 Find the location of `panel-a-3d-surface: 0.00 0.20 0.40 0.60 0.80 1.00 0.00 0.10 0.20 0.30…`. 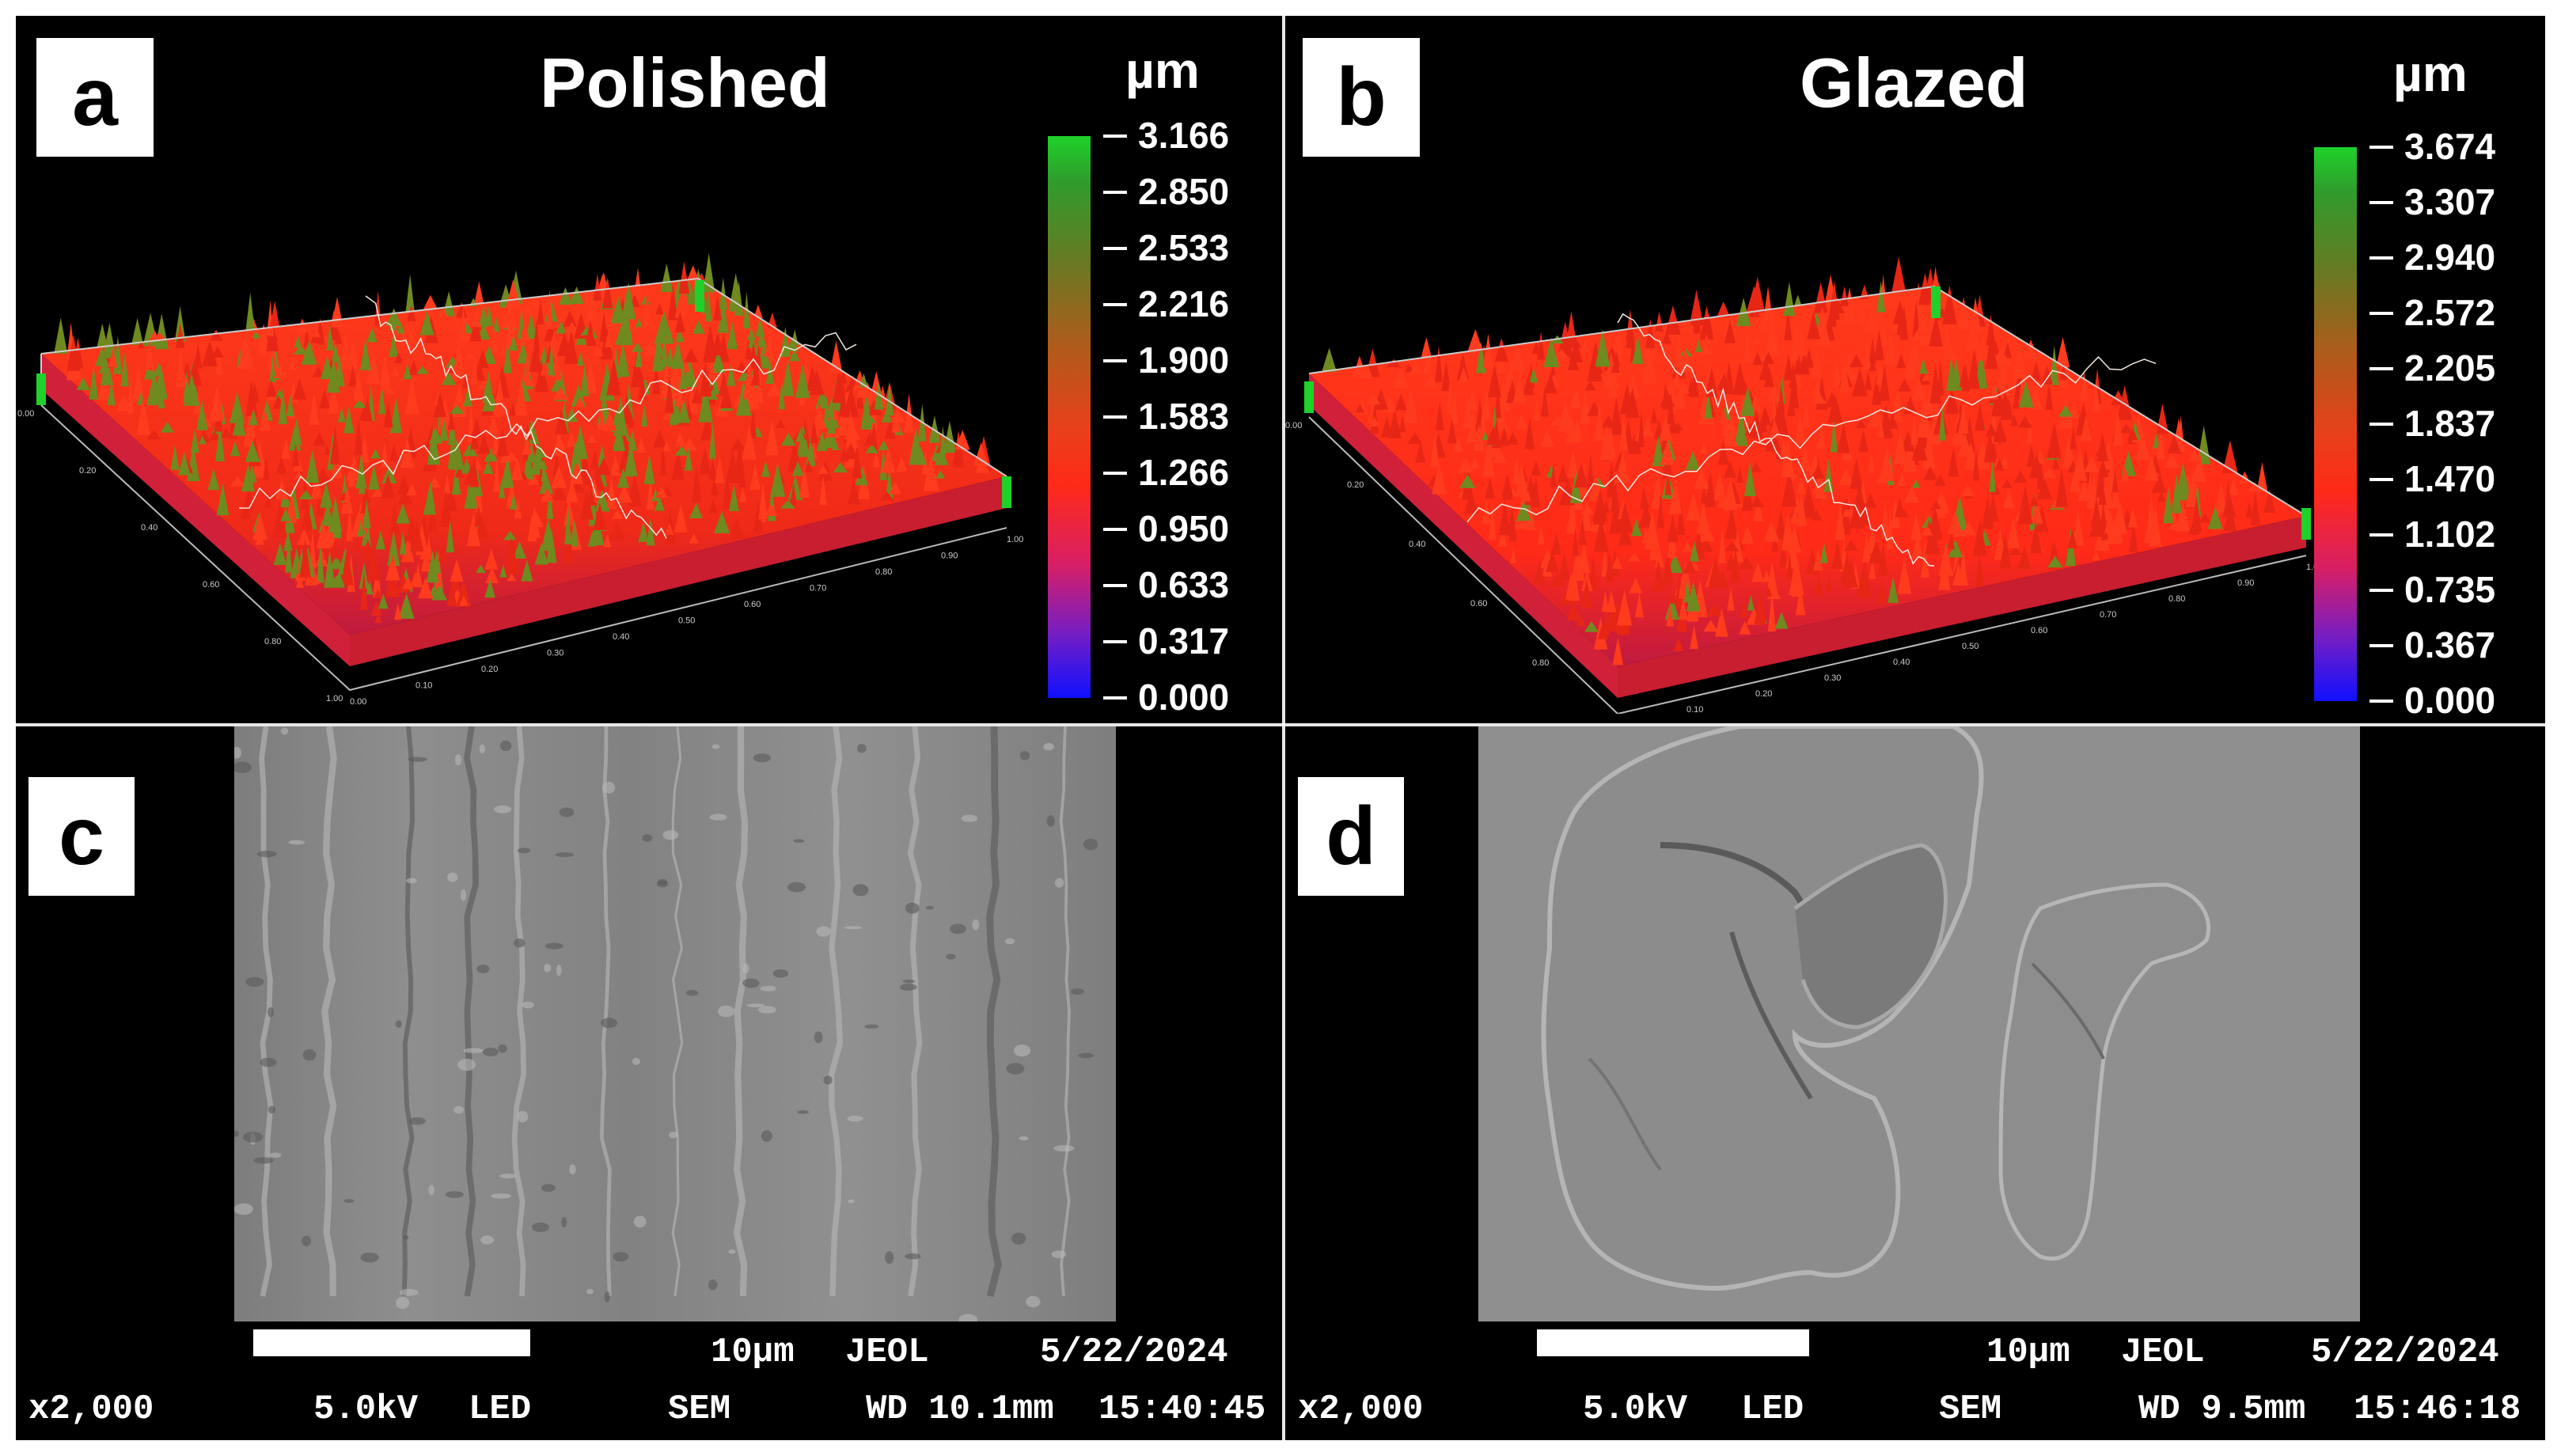

panel-a-3d-surface: 0.00 0.20 0.40 0.60 0.80 1.00 0.00 0.10 0.20 0.30… is located at coordinates (520, 479).